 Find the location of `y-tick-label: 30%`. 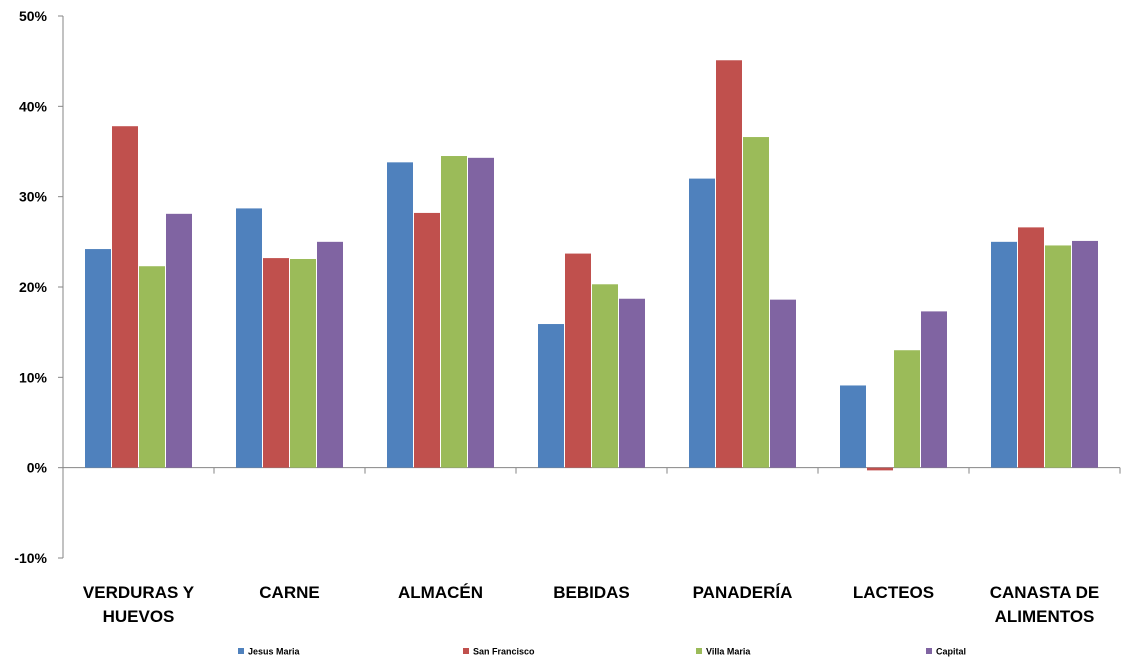

y-tick-label: 30% is located at coordinates (33, 197).